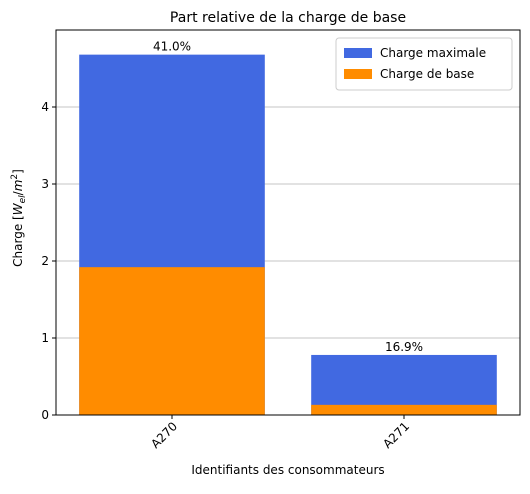 Image resolution: width=530 pixels, height=494 pixels. I want to click on legend-label: Charge maximale, so click(433, 53).